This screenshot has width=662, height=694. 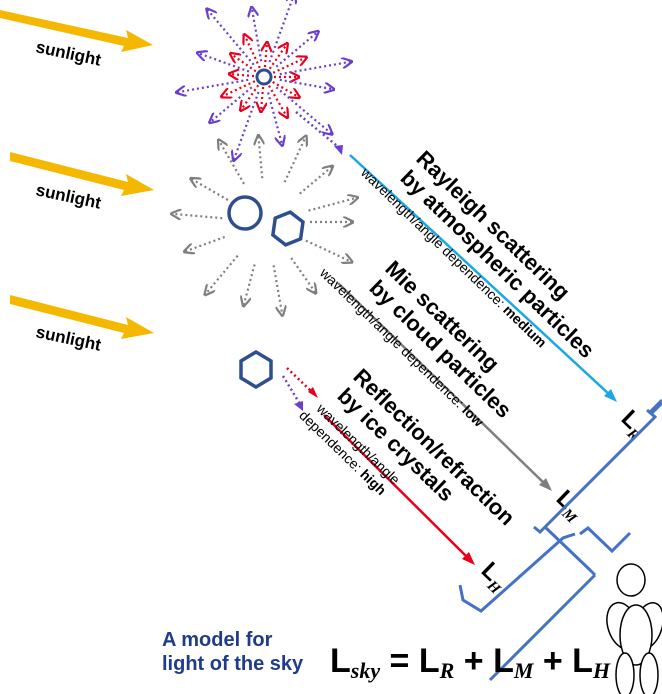 What do you see at coordinates (605, 540) in the screenshot?
I see `bracket-segment` at bounding box center [605, 540].